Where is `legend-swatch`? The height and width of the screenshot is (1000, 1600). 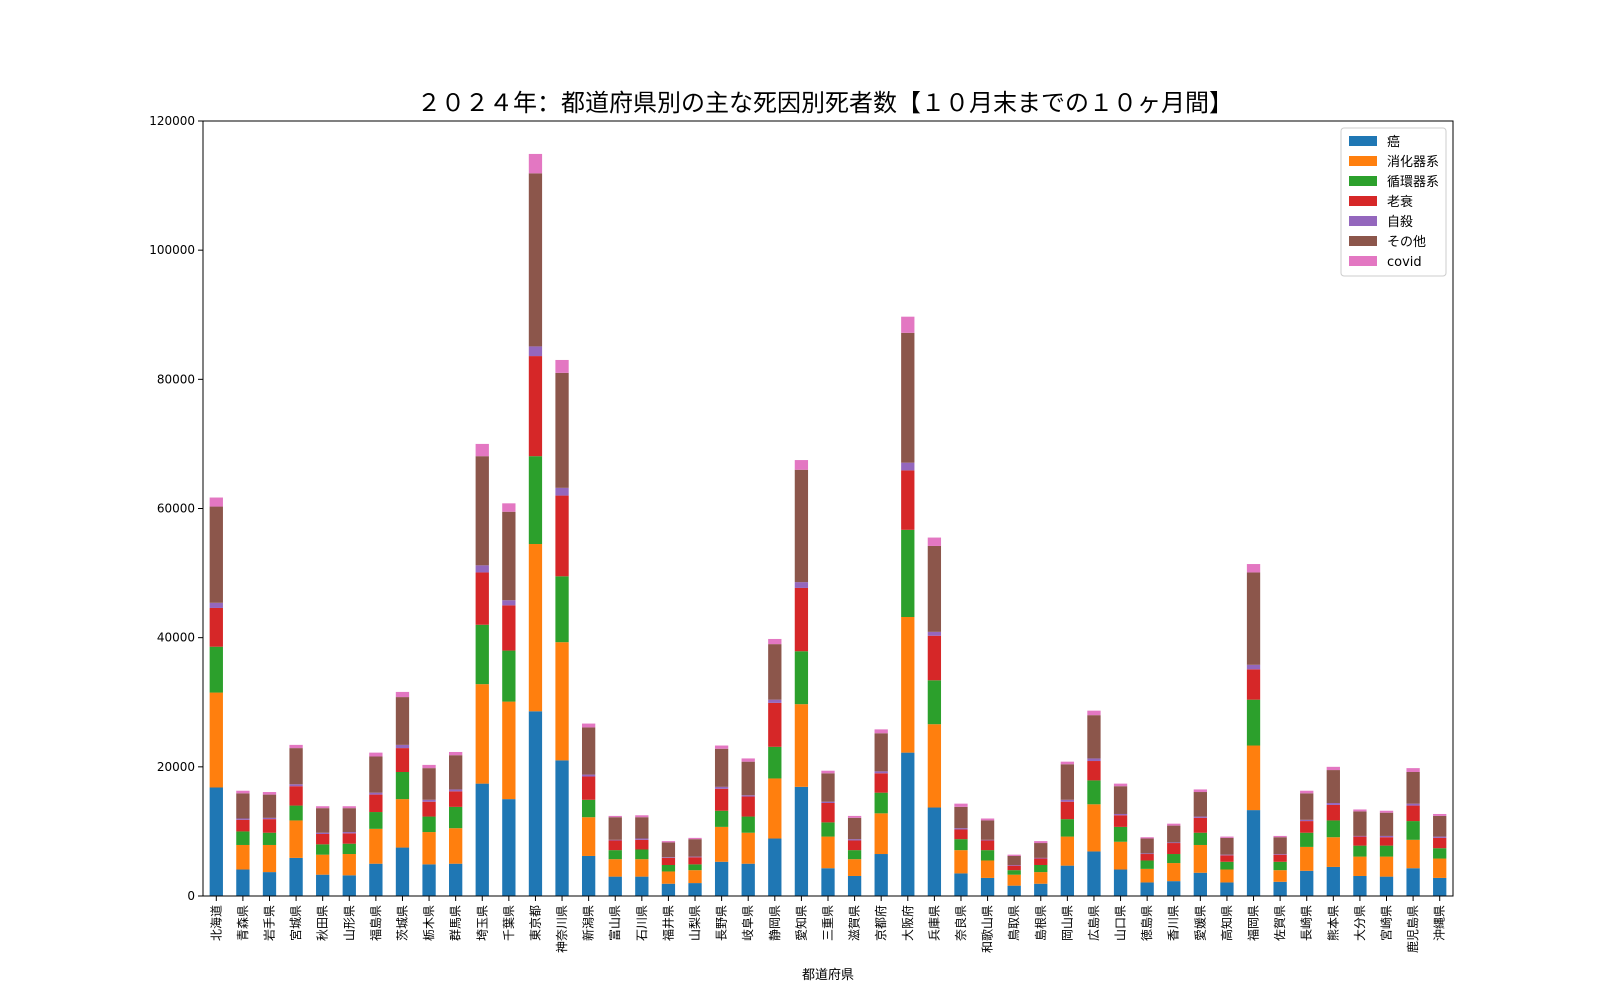 legend-swatch is located at coordinates (1363, 141).